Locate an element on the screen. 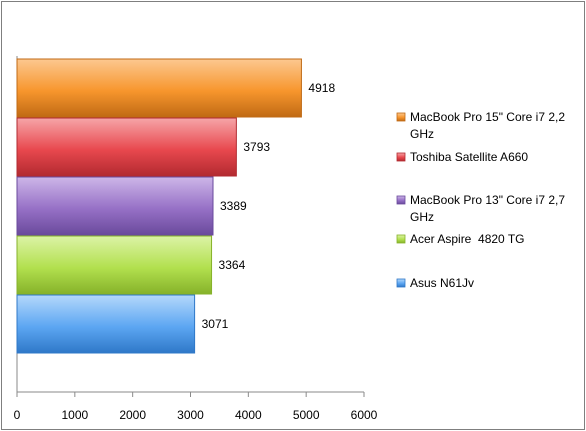  legend-item: Toshiba Satellite A660 is located at coordinates (462, 157).